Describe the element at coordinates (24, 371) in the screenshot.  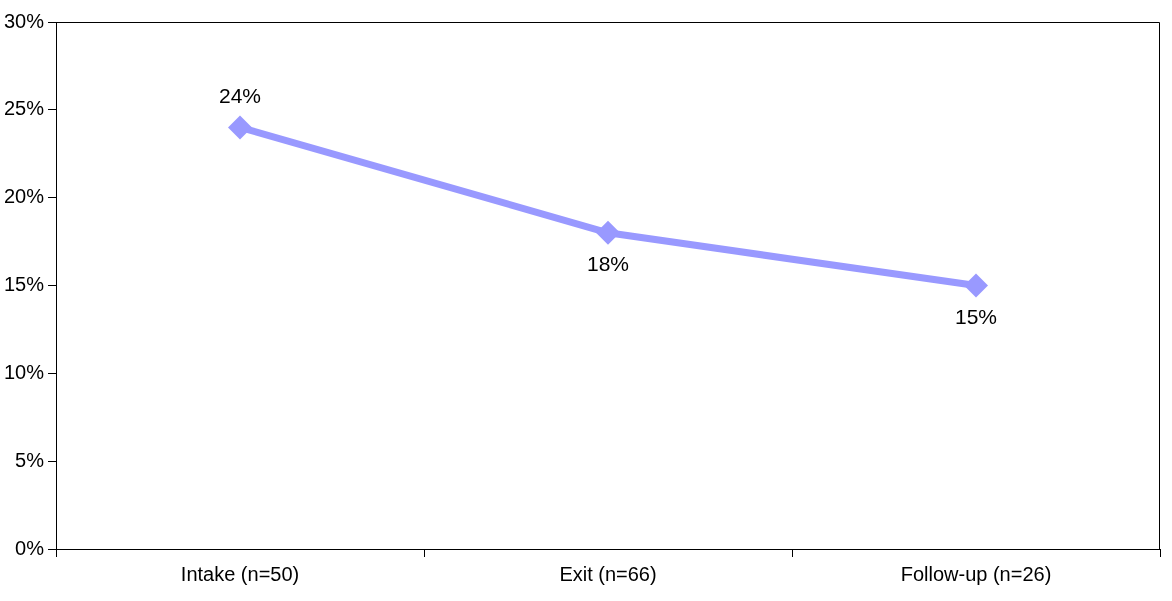
I see `y-tick-label: 10%` at that location.